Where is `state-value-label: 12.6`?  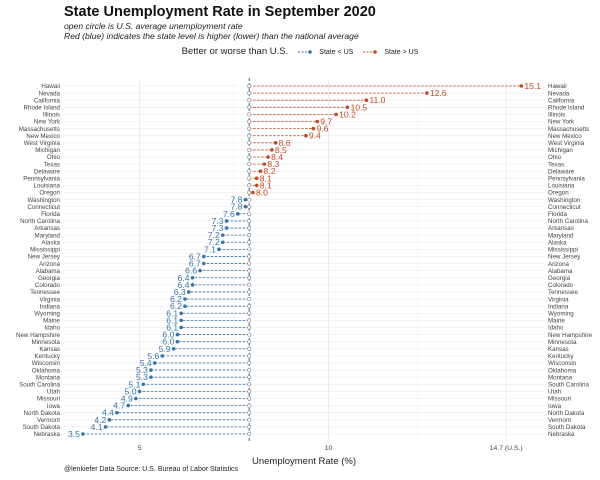
state-value-label: 12.6 is located at coordinates (438, 93).